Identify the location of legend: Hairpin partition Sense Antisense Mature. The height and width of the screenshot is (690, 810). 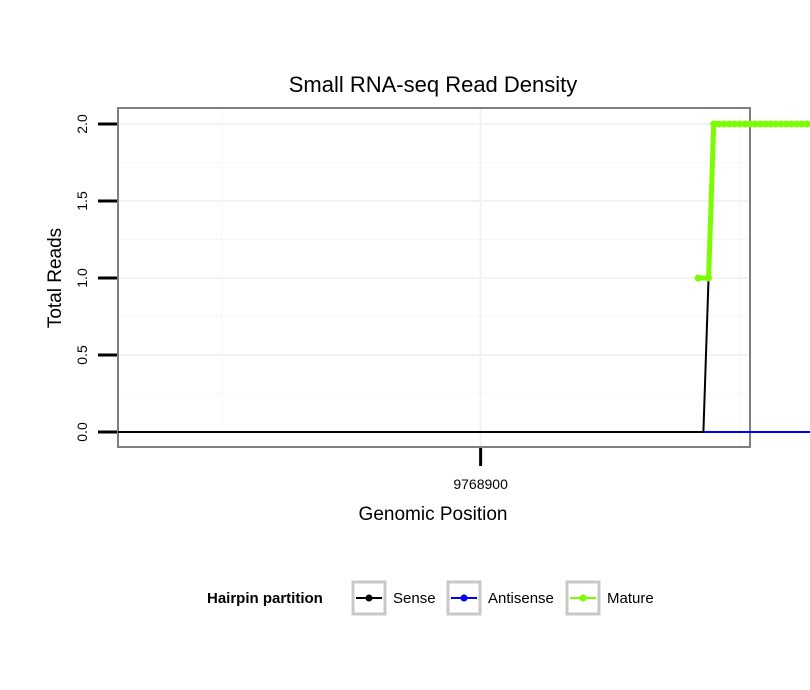
(430, 598).